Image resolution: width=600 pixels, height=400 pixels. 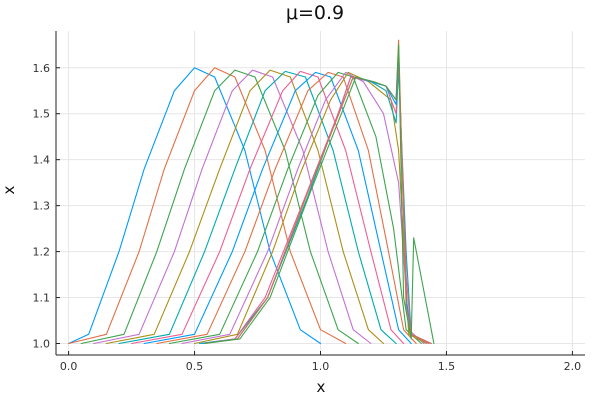 I want to click on x-tick-label: 2.0, so click(x=573, y=366).